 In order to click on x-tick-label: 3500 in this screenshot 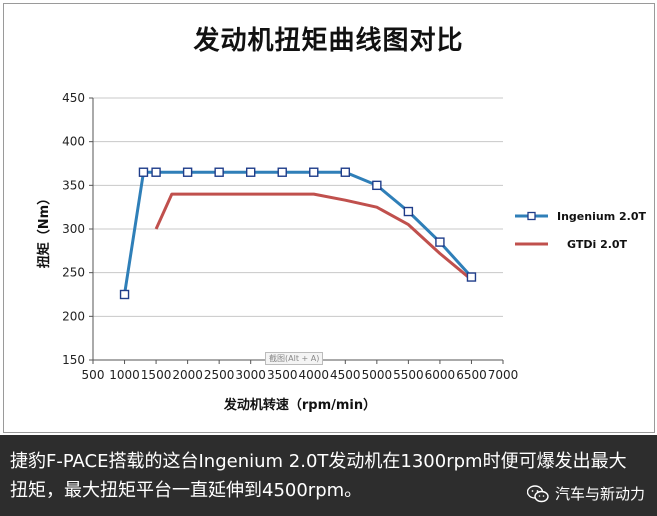, I will do `click(282, 375)`.